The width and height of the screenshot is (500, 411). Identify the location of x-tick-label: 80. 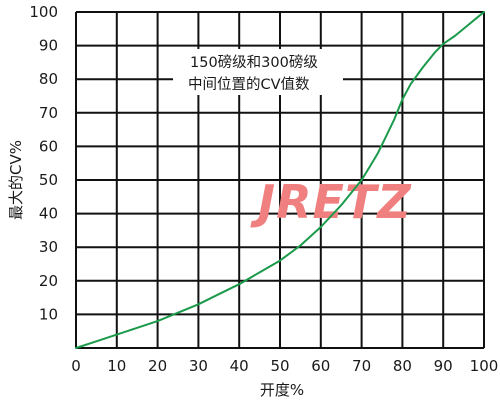
(402, 366).